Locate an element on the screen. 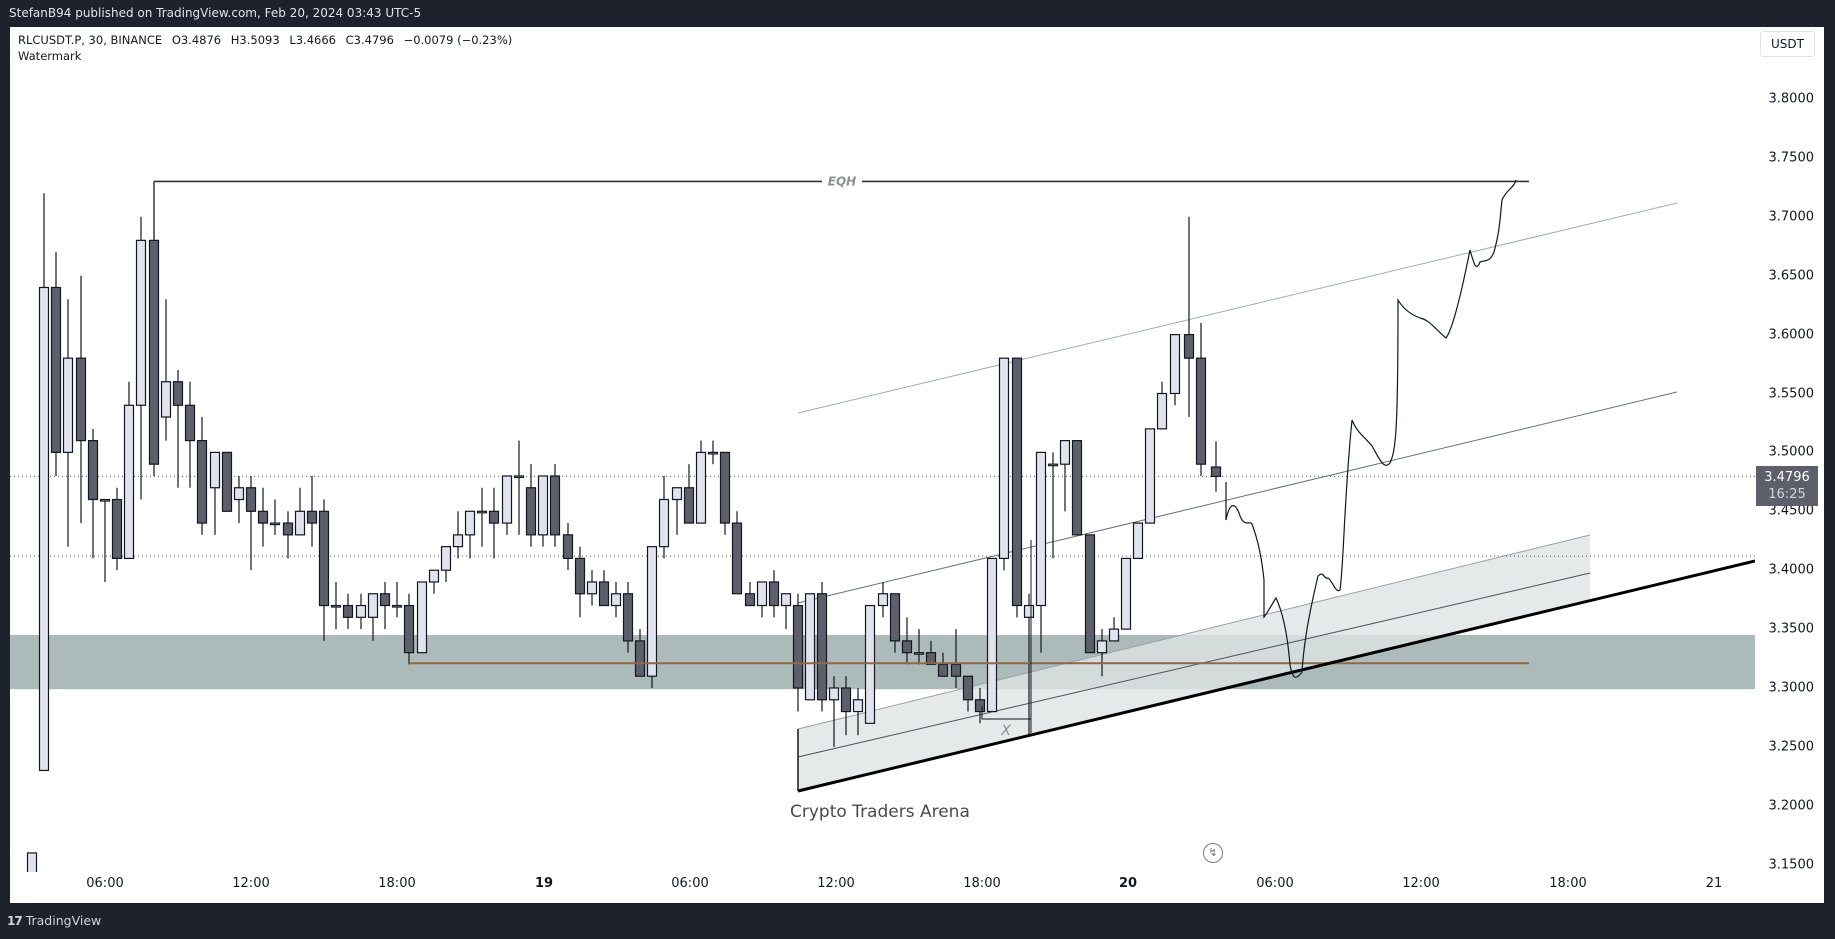  mid-channel-line is located at coordinates (1237, 497).